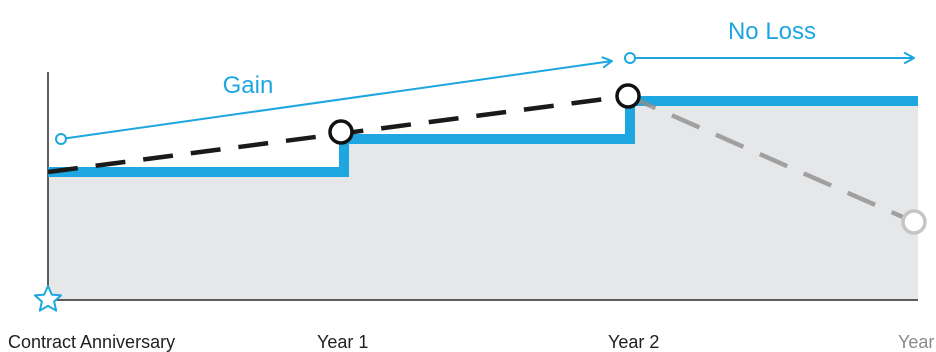  I want to click on year-3-marker, so click(914, 222).